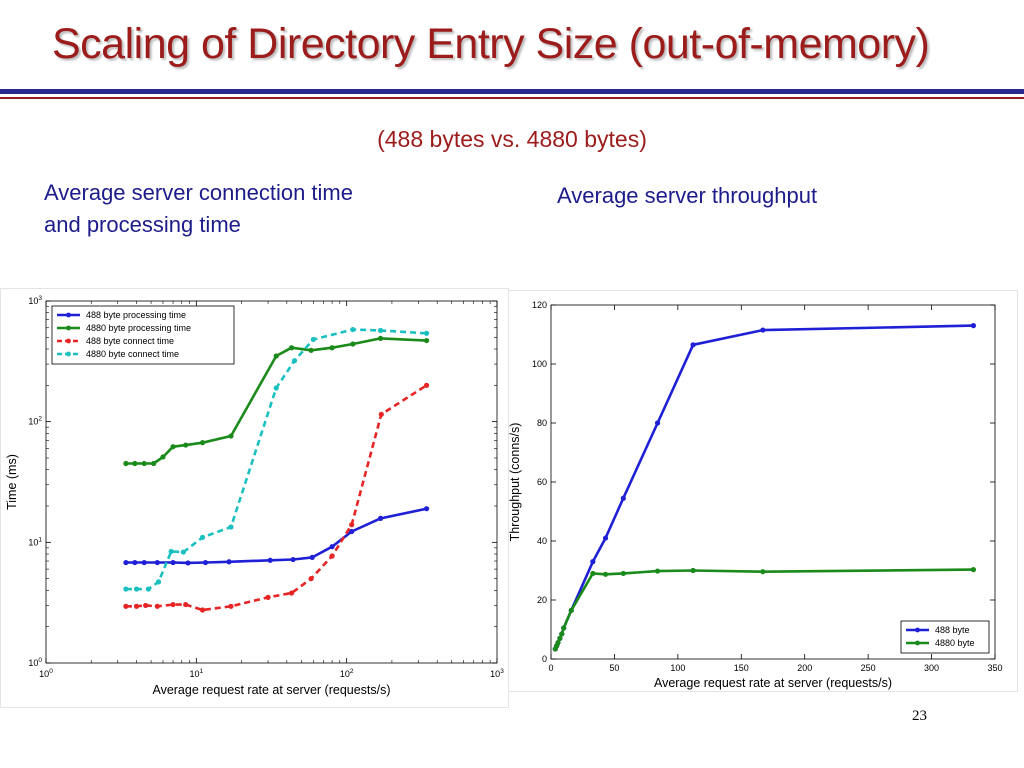 The image size is (1024, 768). Describe the element at coordinates (143, 335) in the screenshot. I see `legend-box` at that location.